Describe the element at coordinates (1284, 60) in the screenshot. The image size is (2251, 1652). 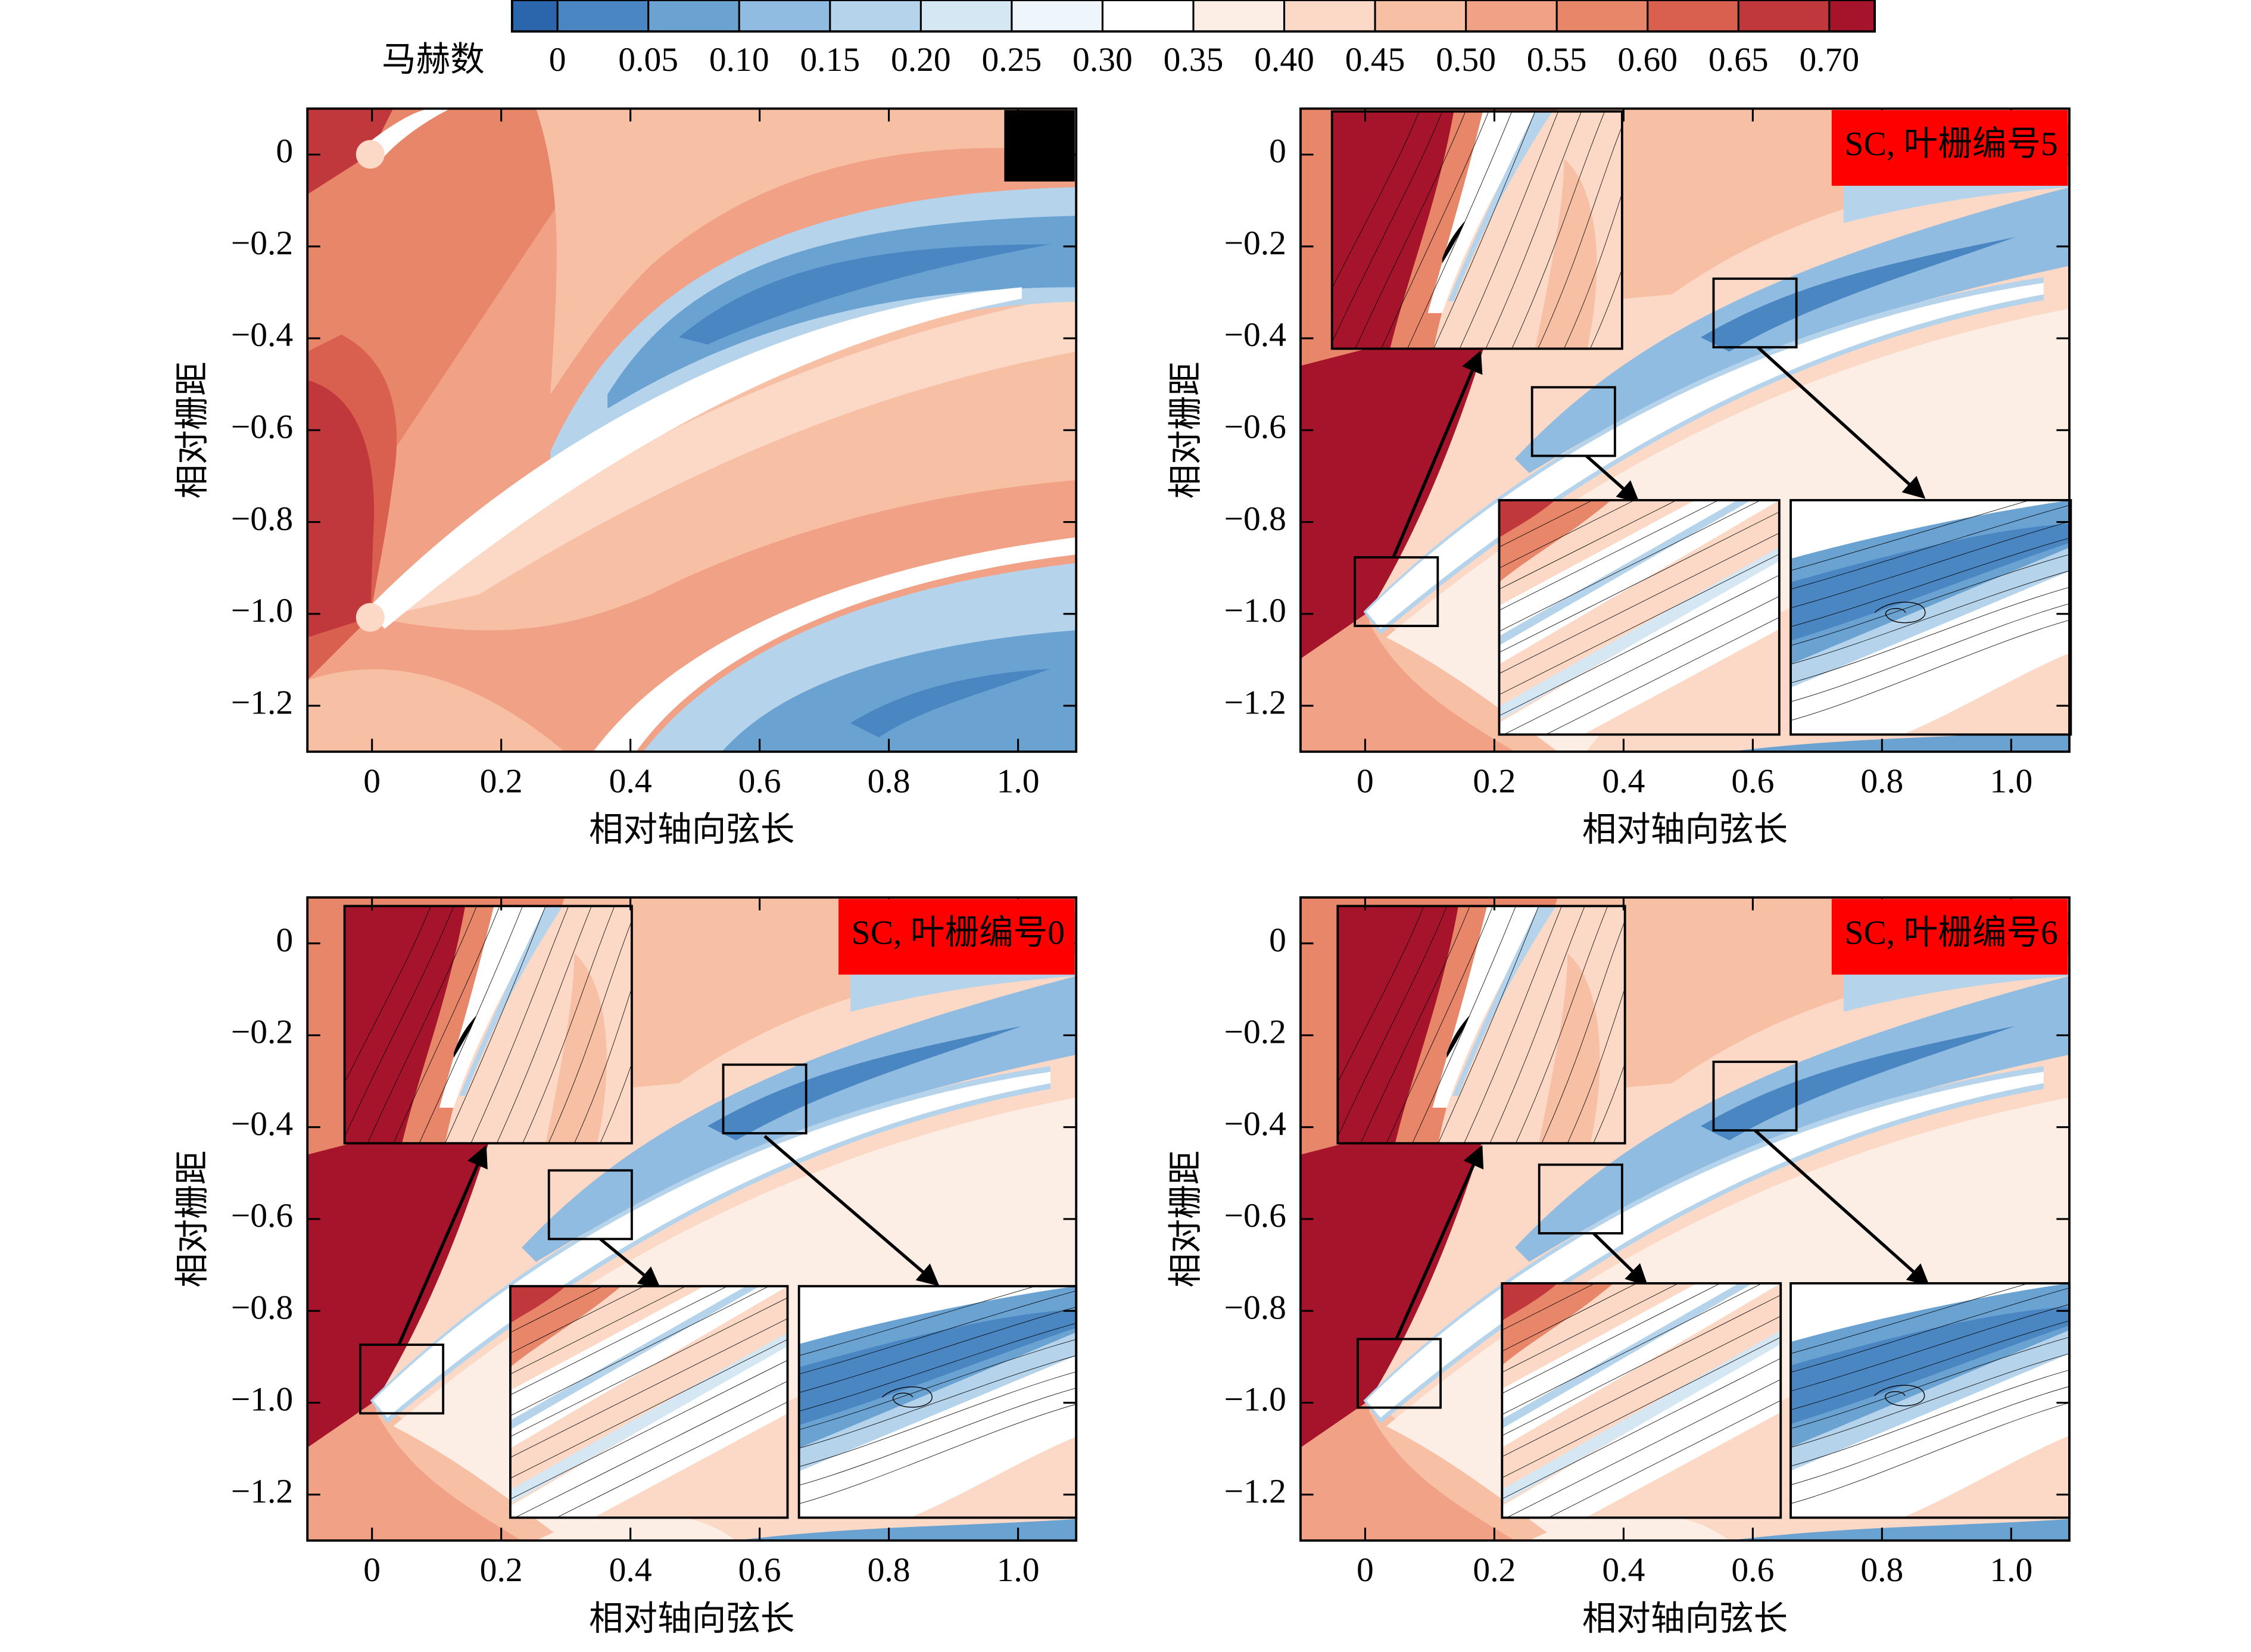
I see `colorbar-tick-label: 0.40` at that location.